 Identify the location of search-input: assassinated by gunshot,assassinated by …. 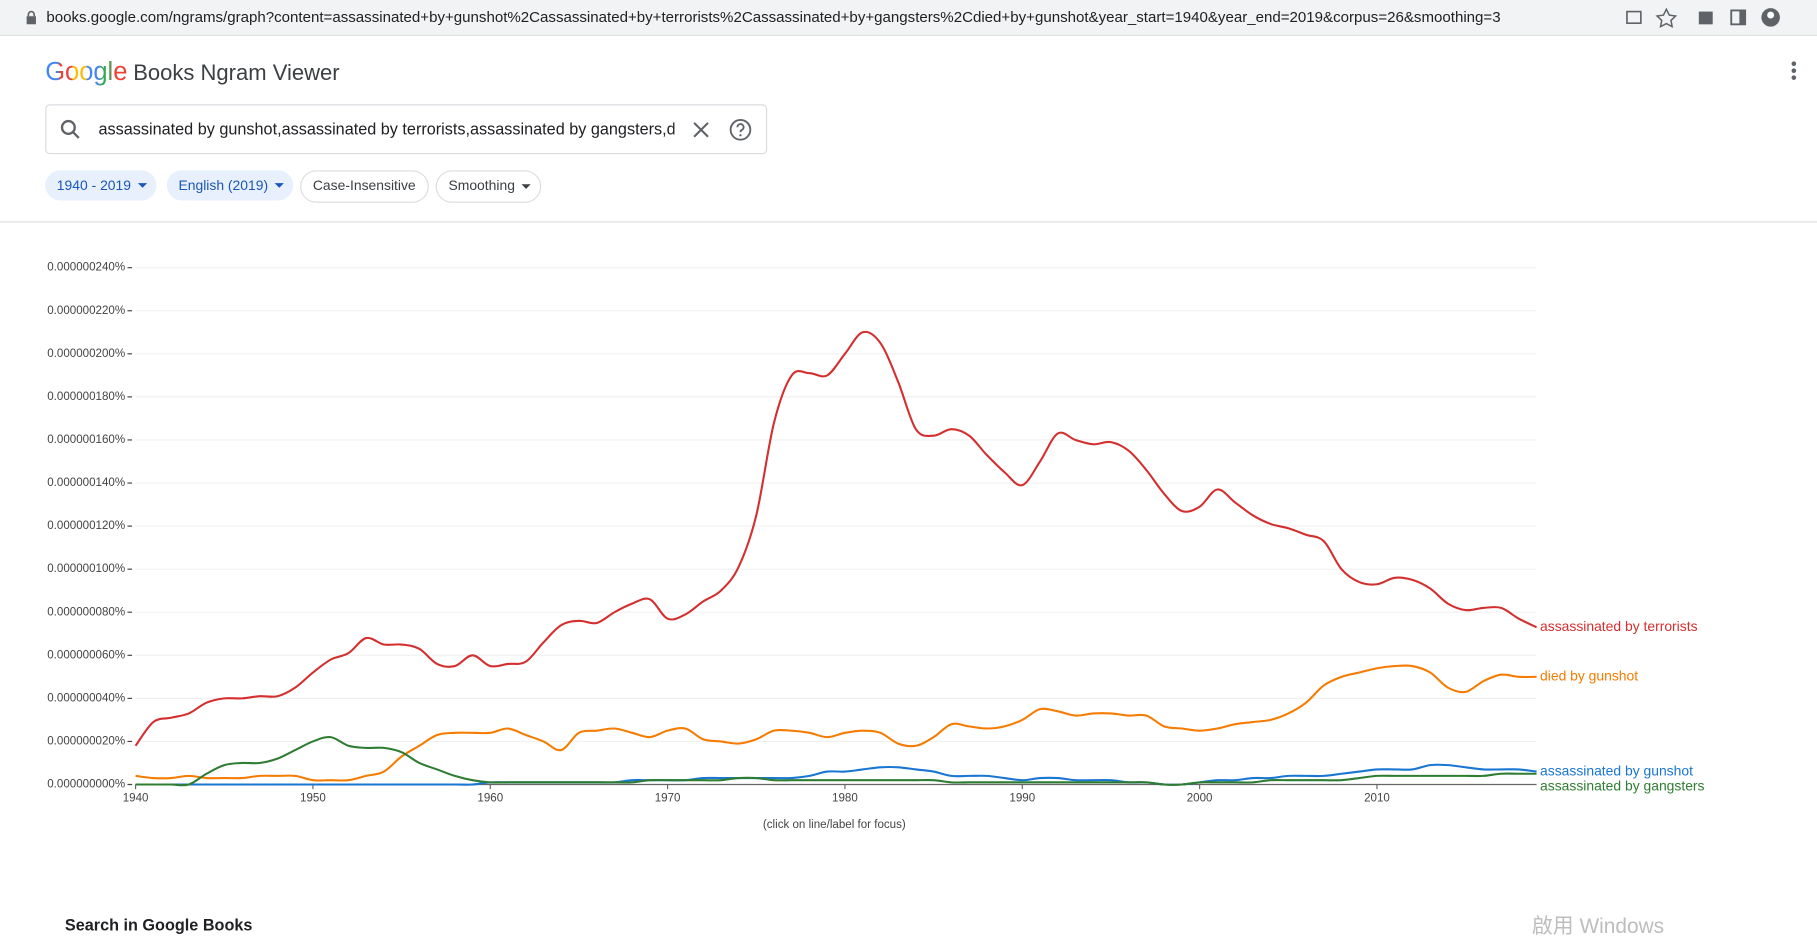
(386, 128).